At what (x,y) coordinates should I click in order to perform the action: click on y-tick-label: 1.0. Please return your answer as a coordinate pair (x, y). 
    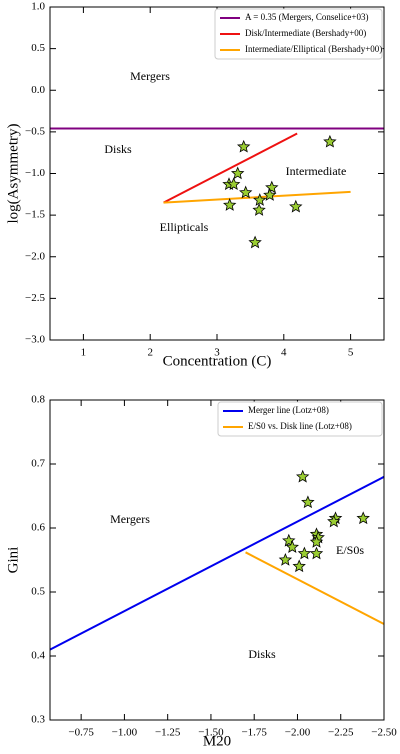
    Looking at the image, I should click on (38, 7).